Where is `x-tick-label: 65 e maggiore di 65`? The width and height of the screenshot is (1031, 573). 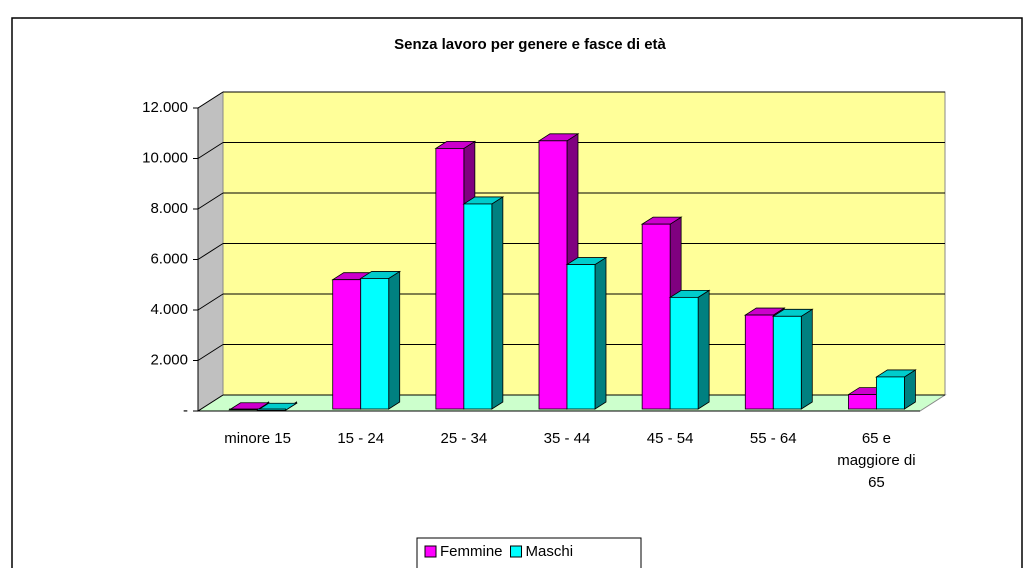 x-tick-label: 65 e maggiore di 65 is located at coordinates (876, 460).